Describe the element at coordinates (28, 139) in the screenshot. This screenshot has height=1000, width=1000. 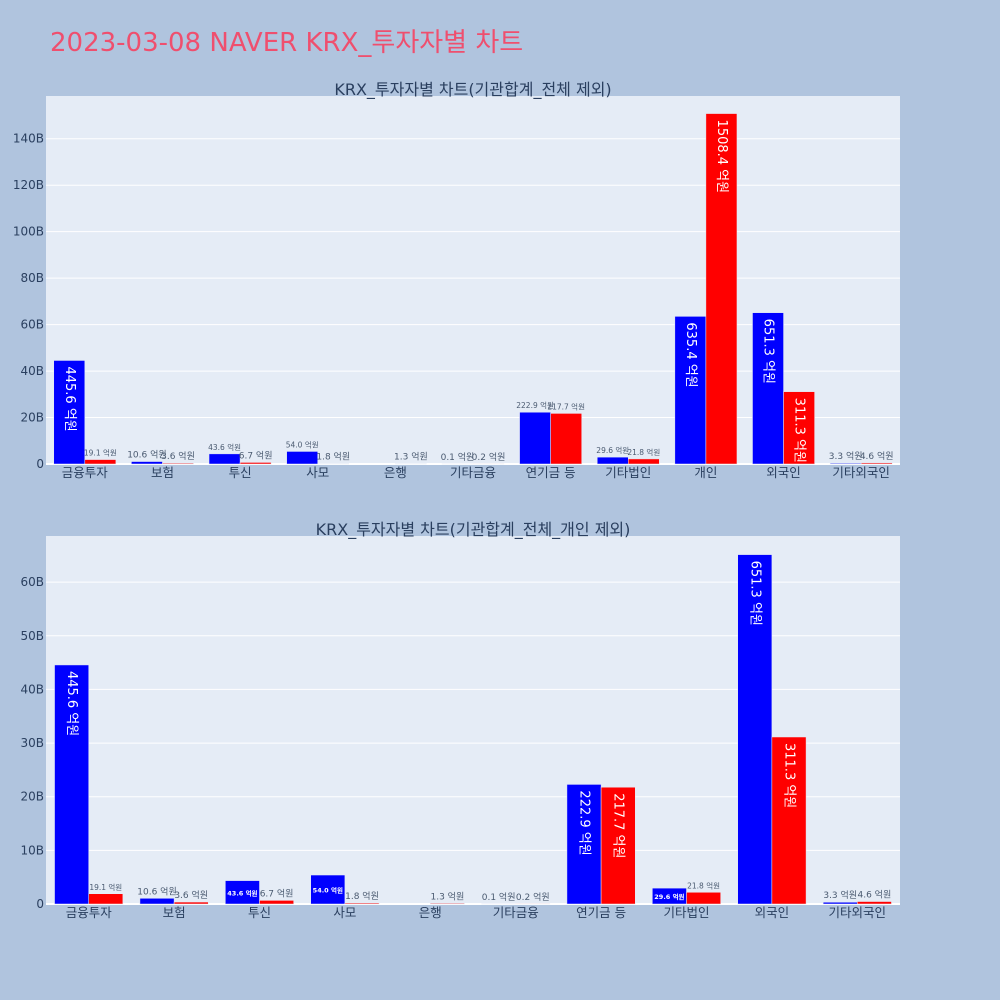
I see `y-tick-label: 140B` at that location.